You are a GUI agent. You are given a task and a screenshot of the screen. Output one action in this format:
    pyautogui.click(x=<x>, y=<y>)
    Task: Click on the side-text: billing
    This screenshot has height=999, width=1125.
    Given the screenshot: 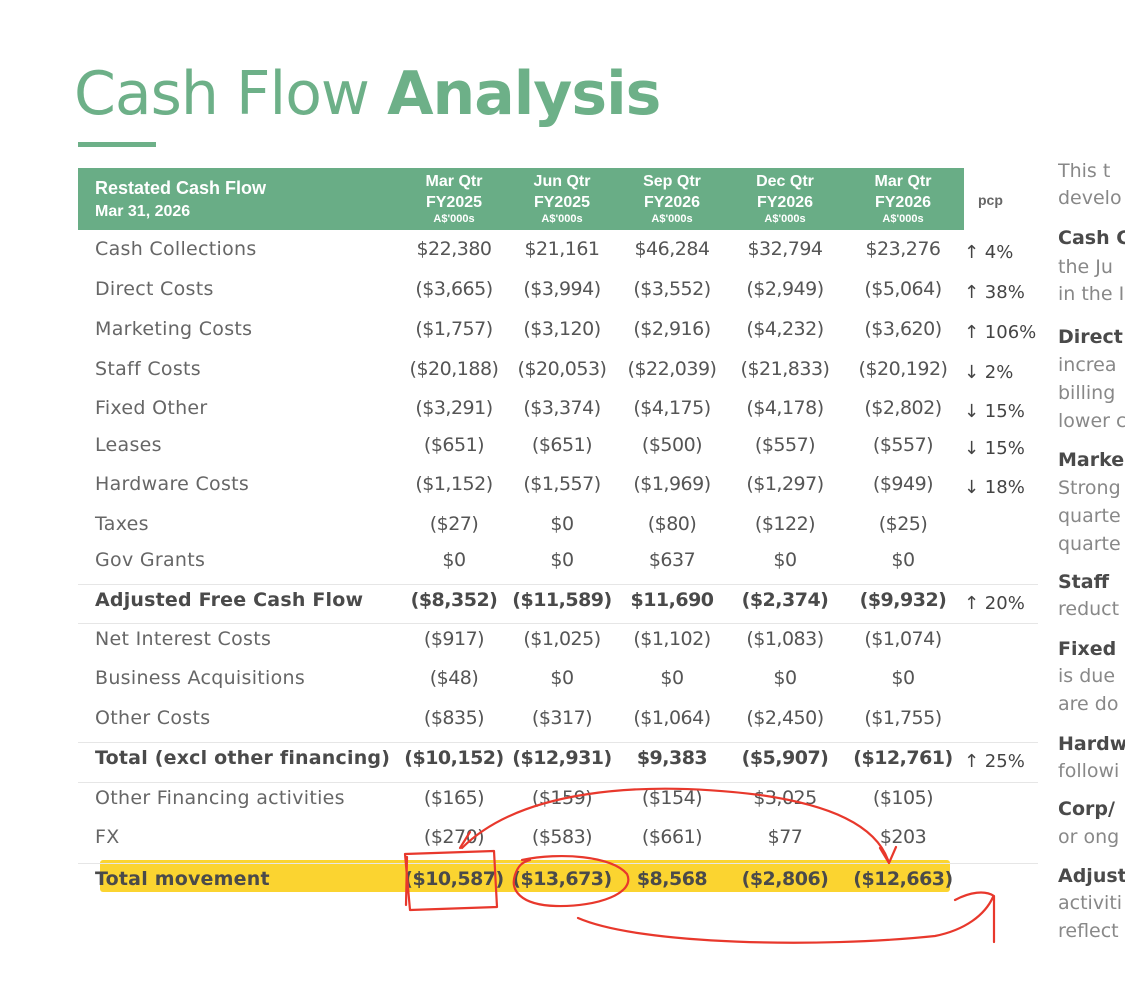 What is the action you would take?
    pyautogui.click(x=1087, y=393)
    